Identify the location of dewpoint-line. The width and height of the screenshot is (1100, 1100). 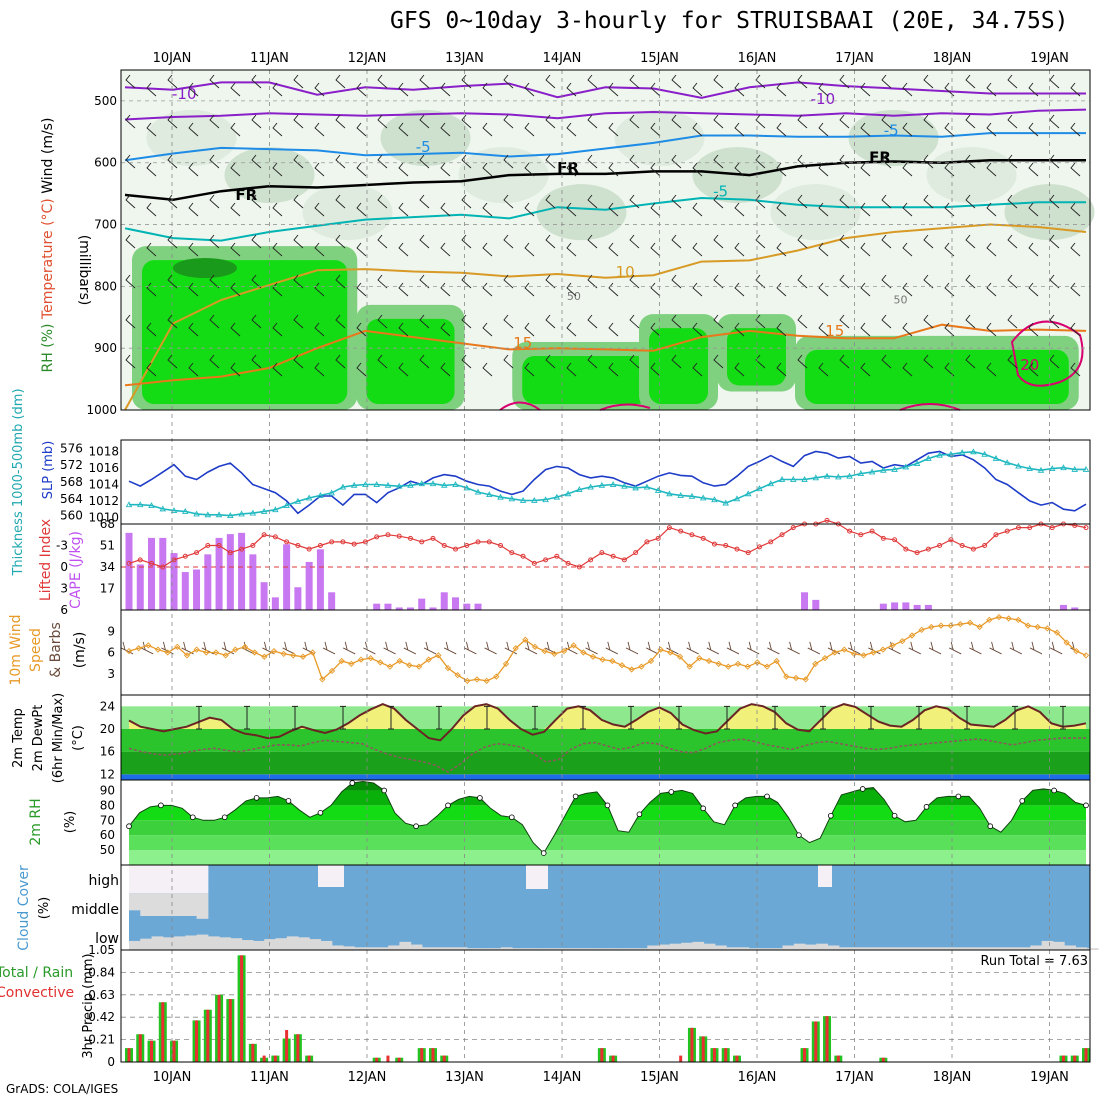
(607, 755).